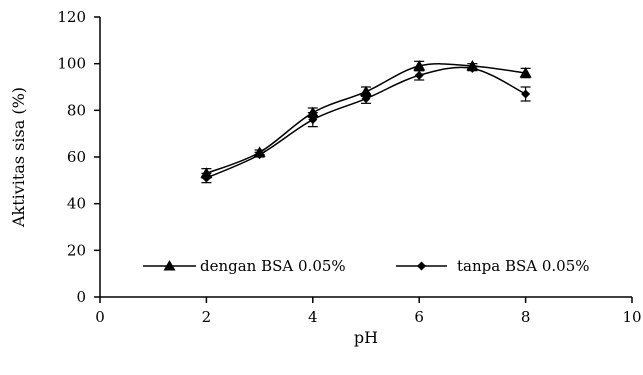 Image resolution: width=643 pixels, height=375 pixels. I want to click on legend-item: dengan BSA 0.05%, so click(244, 266).